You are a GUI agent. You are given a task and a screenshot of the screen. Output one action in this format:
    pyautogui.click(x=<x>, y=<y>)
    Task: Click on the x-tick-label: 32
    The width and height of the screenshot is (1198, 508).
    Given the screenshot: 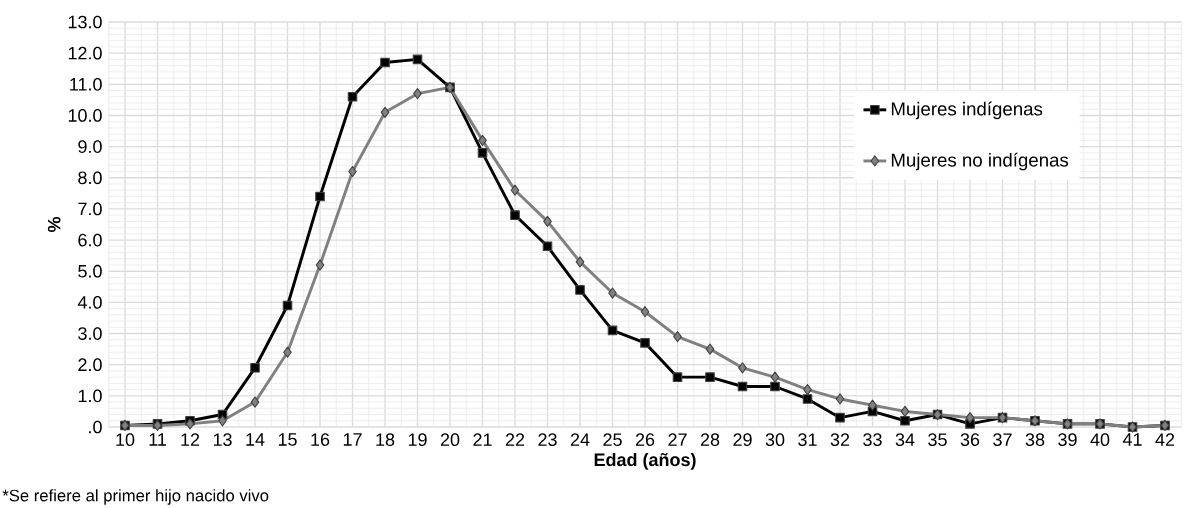 What is the action you would take?
    pyautogui.click(x=840, y=439)
    